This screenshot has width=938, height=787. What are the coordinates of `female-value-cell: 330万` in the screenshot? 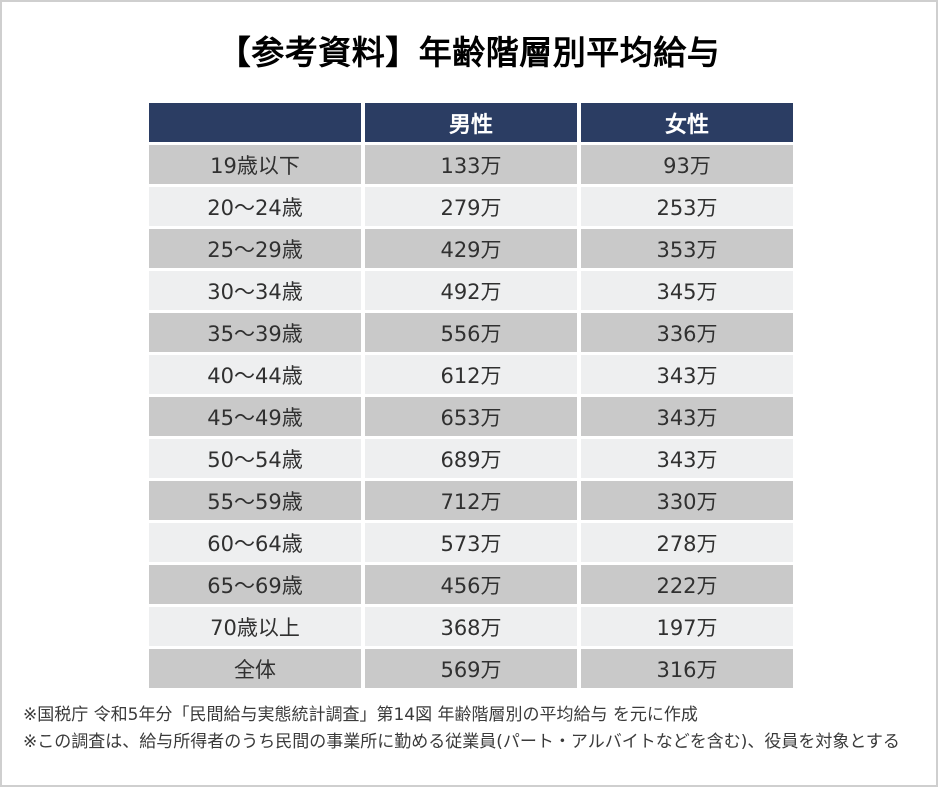 It's located at (687, 500).